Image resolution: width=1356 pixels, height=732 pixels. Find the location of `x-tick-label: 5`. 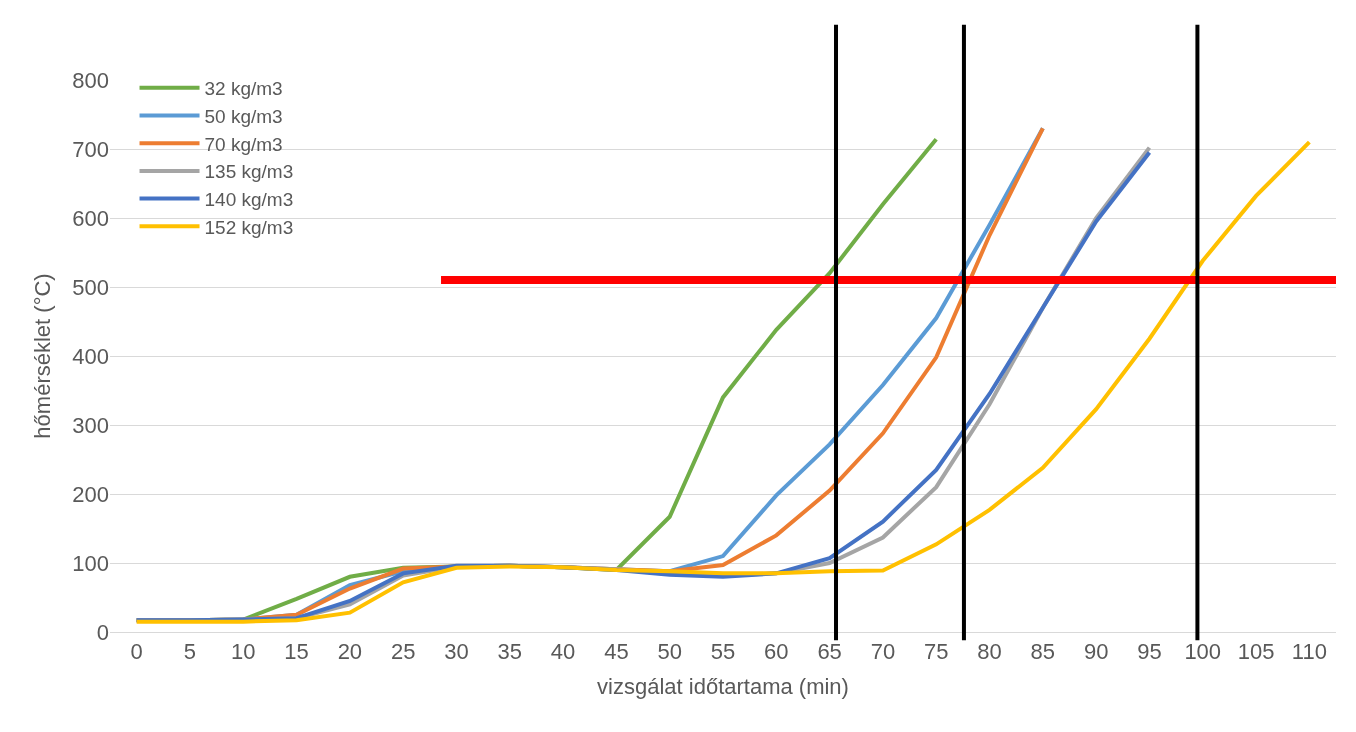

x-tick-label: 5 is located at coordinates (190, 652).